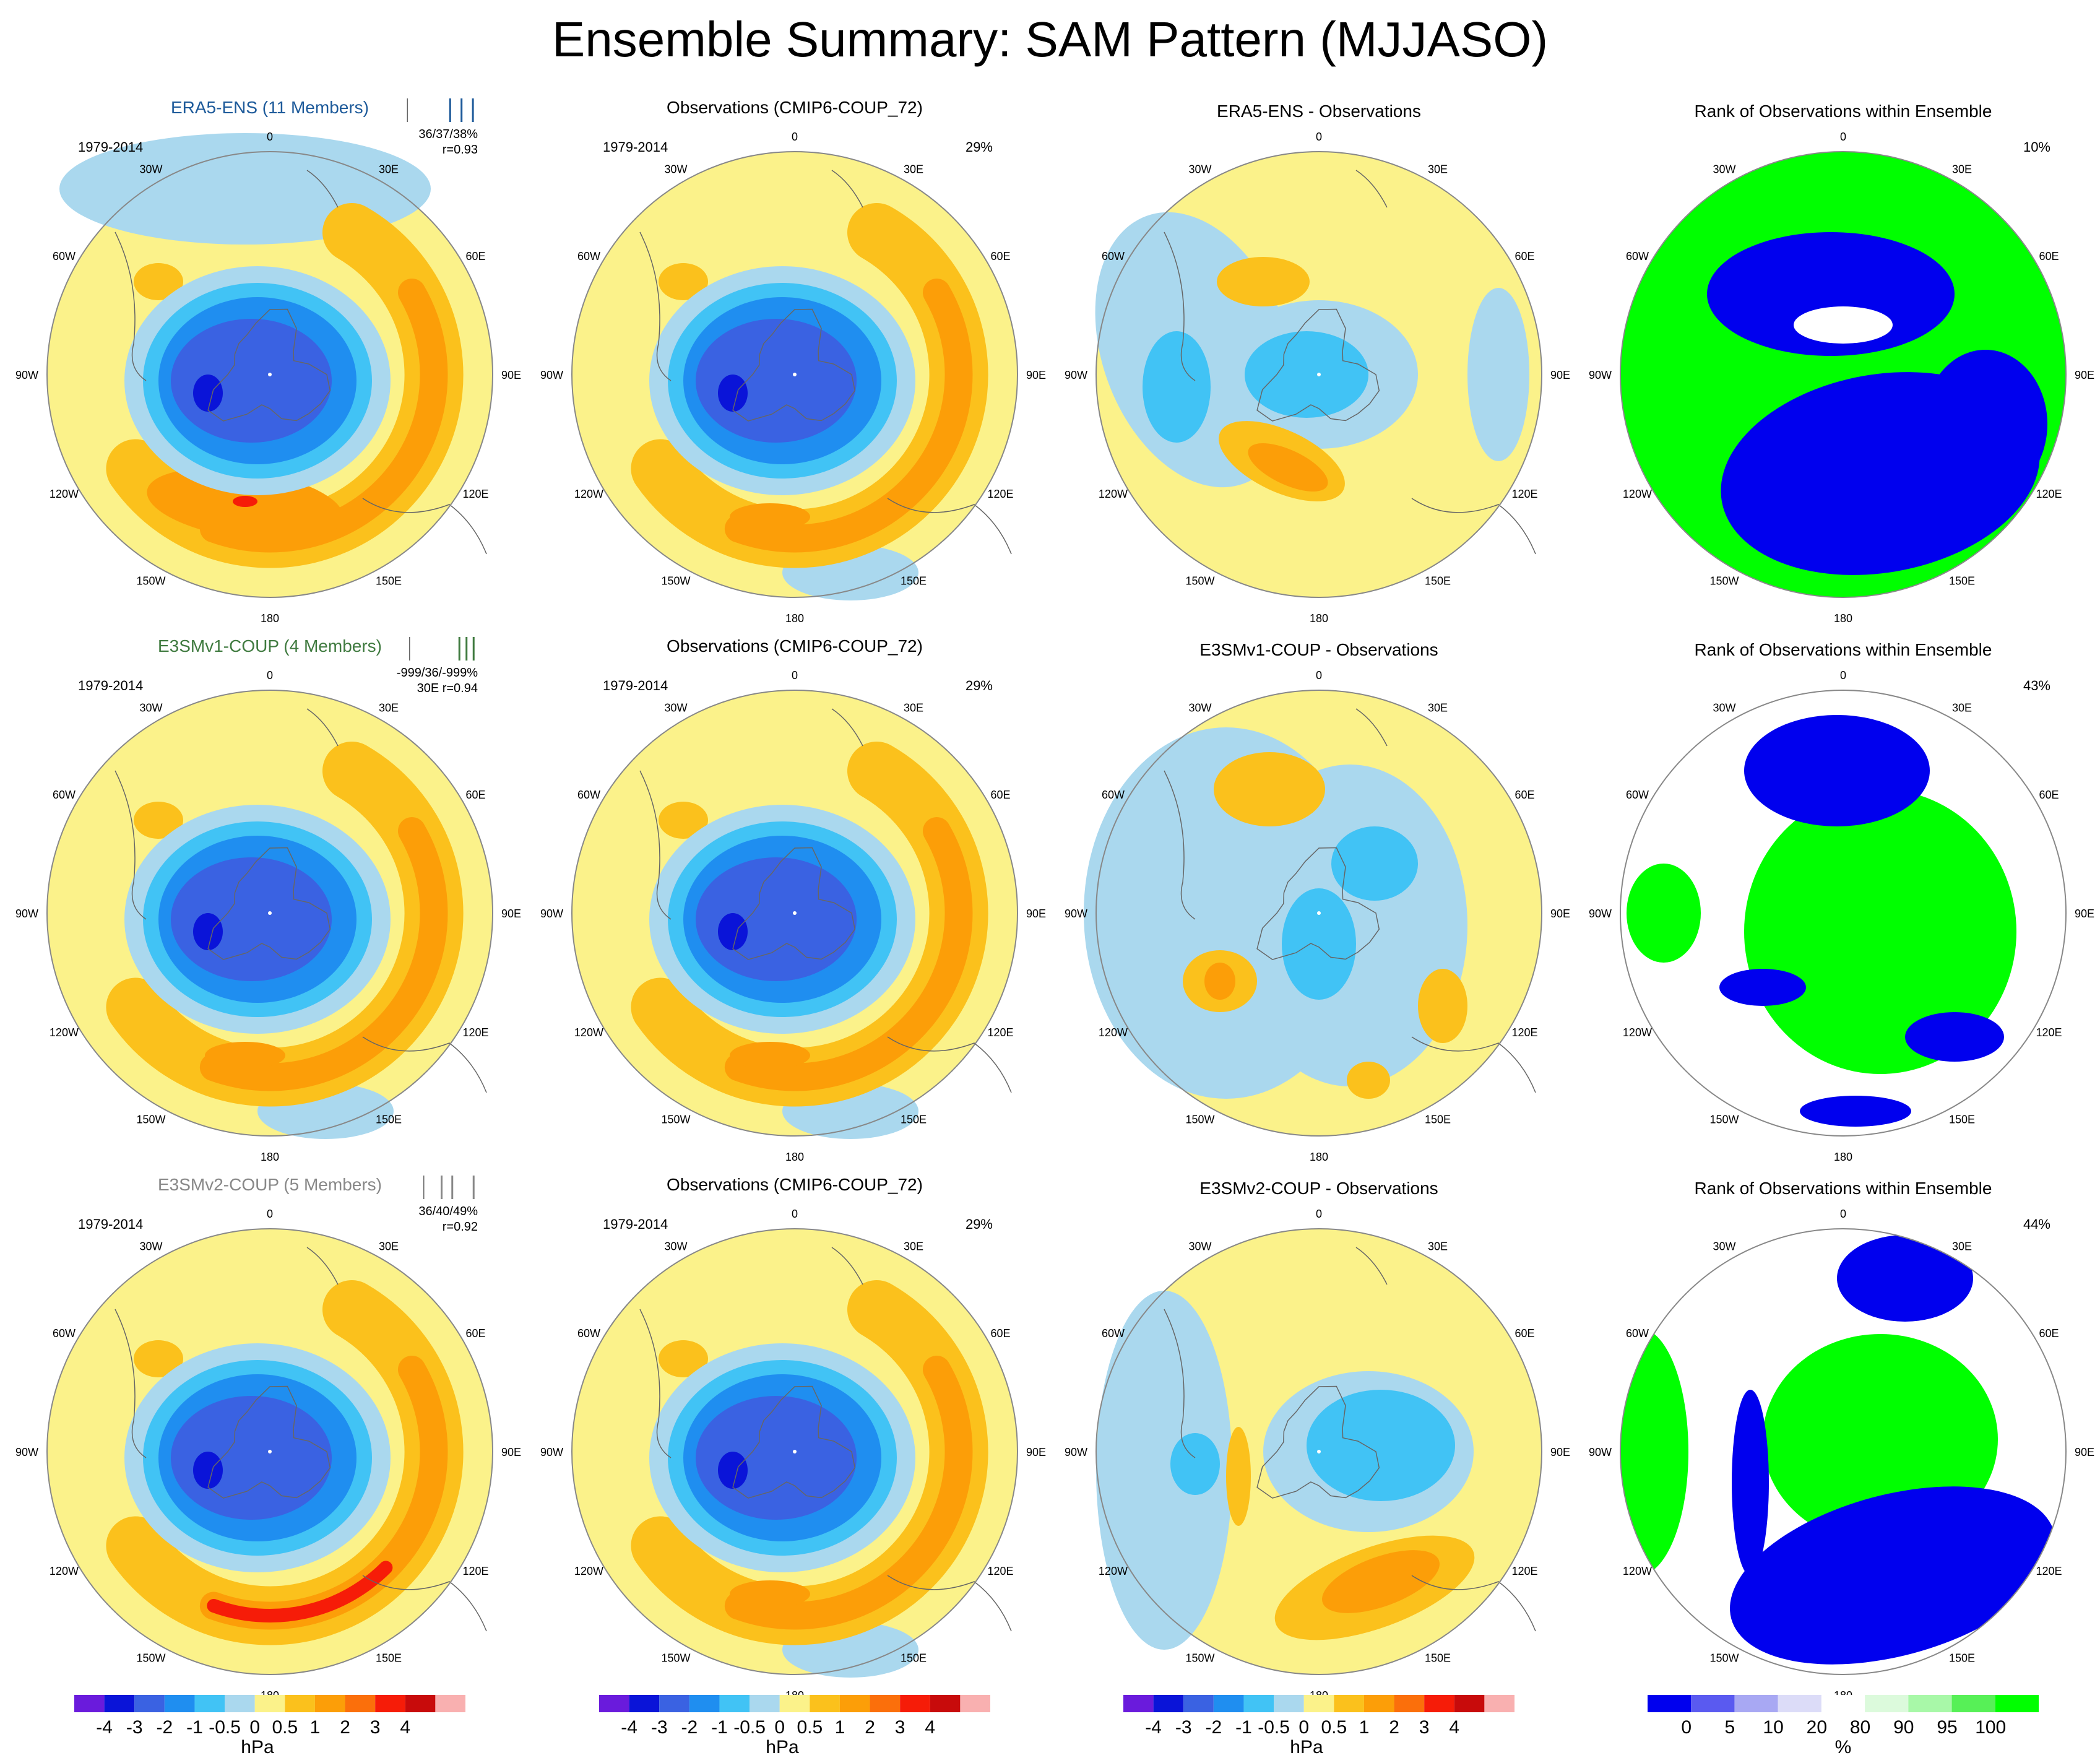  Describe the element at coordinates (2036, 1224) in the screenshot. I see `rank-pct: 44%` at that location.